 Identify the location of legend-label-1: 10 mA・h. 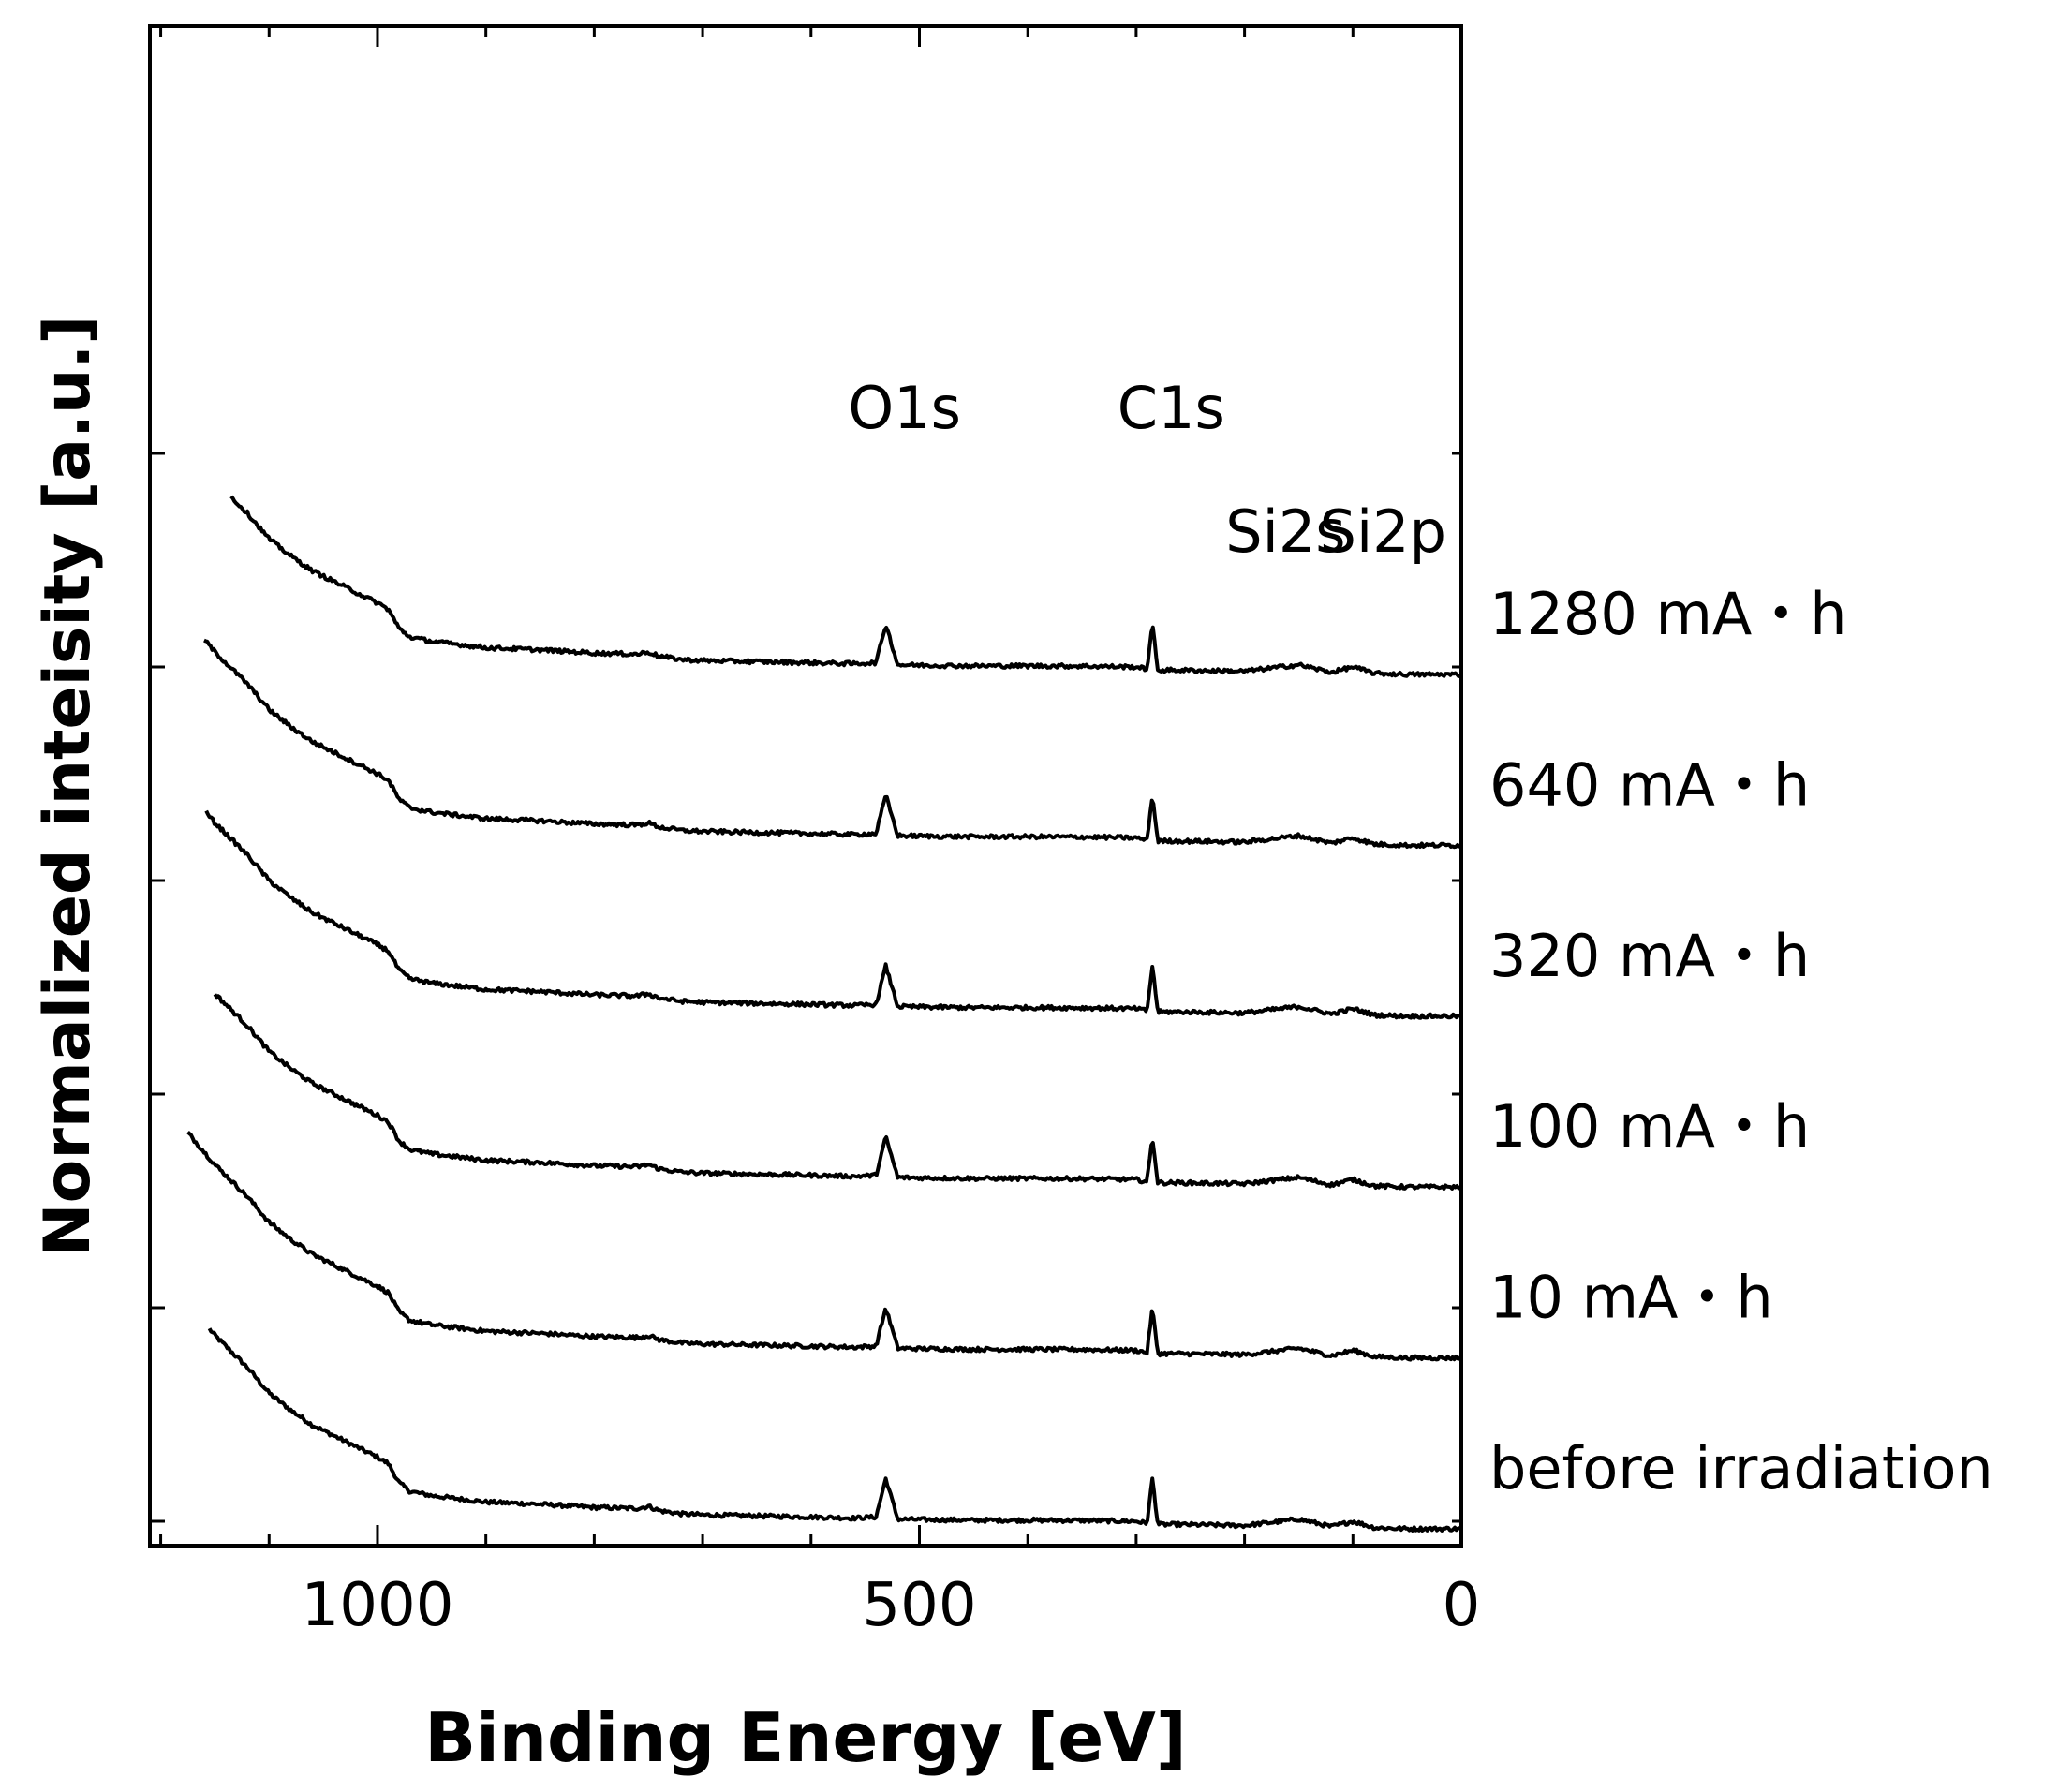
(1631, 1298).